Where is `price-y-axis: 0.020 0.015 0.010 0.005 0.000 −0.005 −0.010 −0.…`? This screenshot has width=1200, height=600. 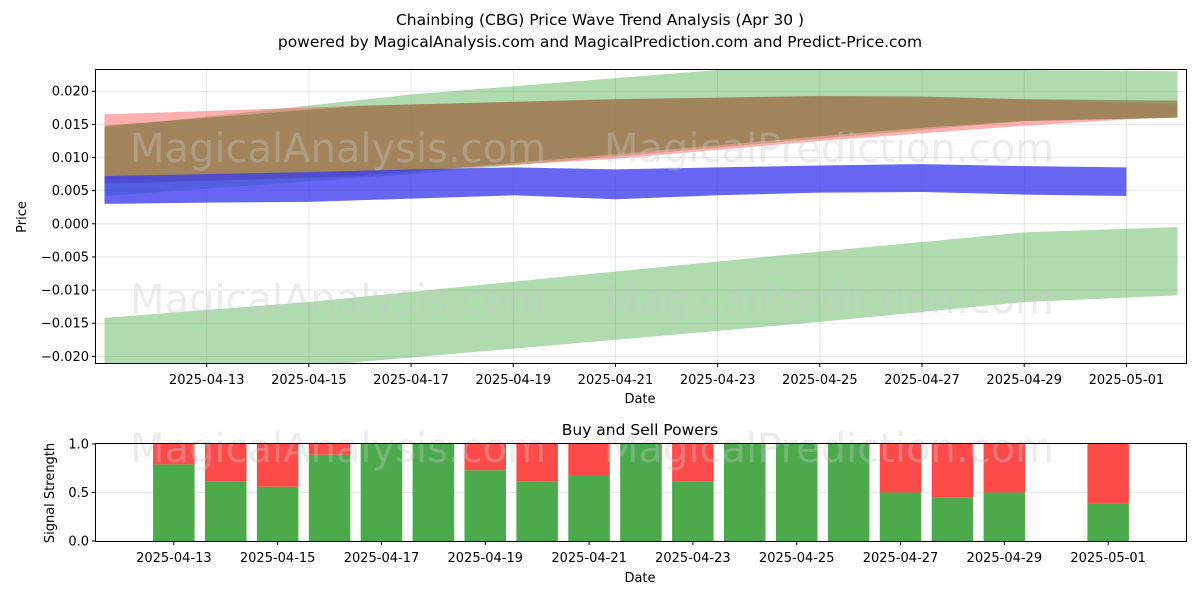
price-y-axis: 0.020 0.015 0.010 0.005 0.000 −0.005 −0.010 −0.… is located at coordinates (68, 225).